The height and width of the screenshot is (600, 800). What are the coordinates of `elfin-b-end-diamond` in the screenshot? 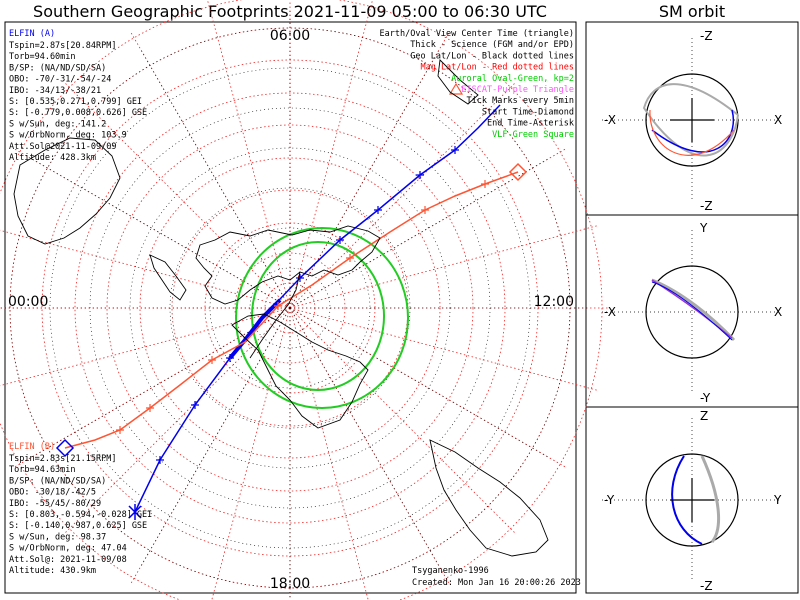 It's located at (518, 172).